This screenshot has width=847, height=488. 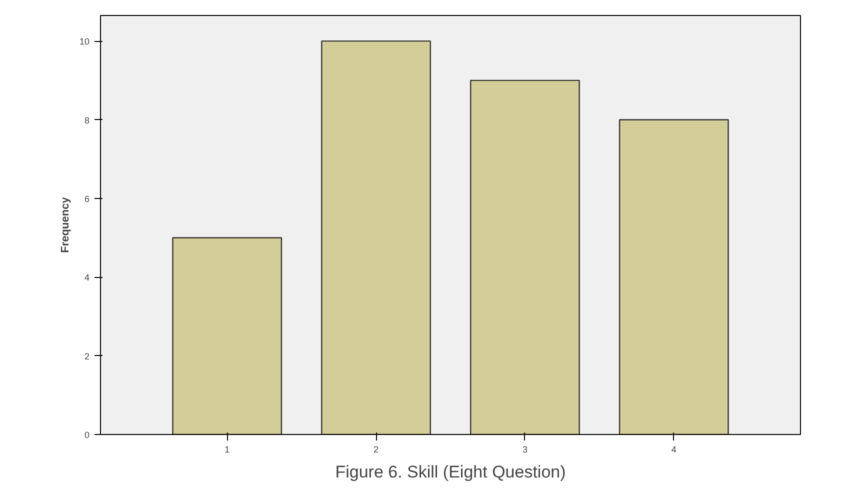 What do you see at coordinates (227, 449) in the screenshot?
I see `x-tick-label: 1` at bounding box center [227, 449].